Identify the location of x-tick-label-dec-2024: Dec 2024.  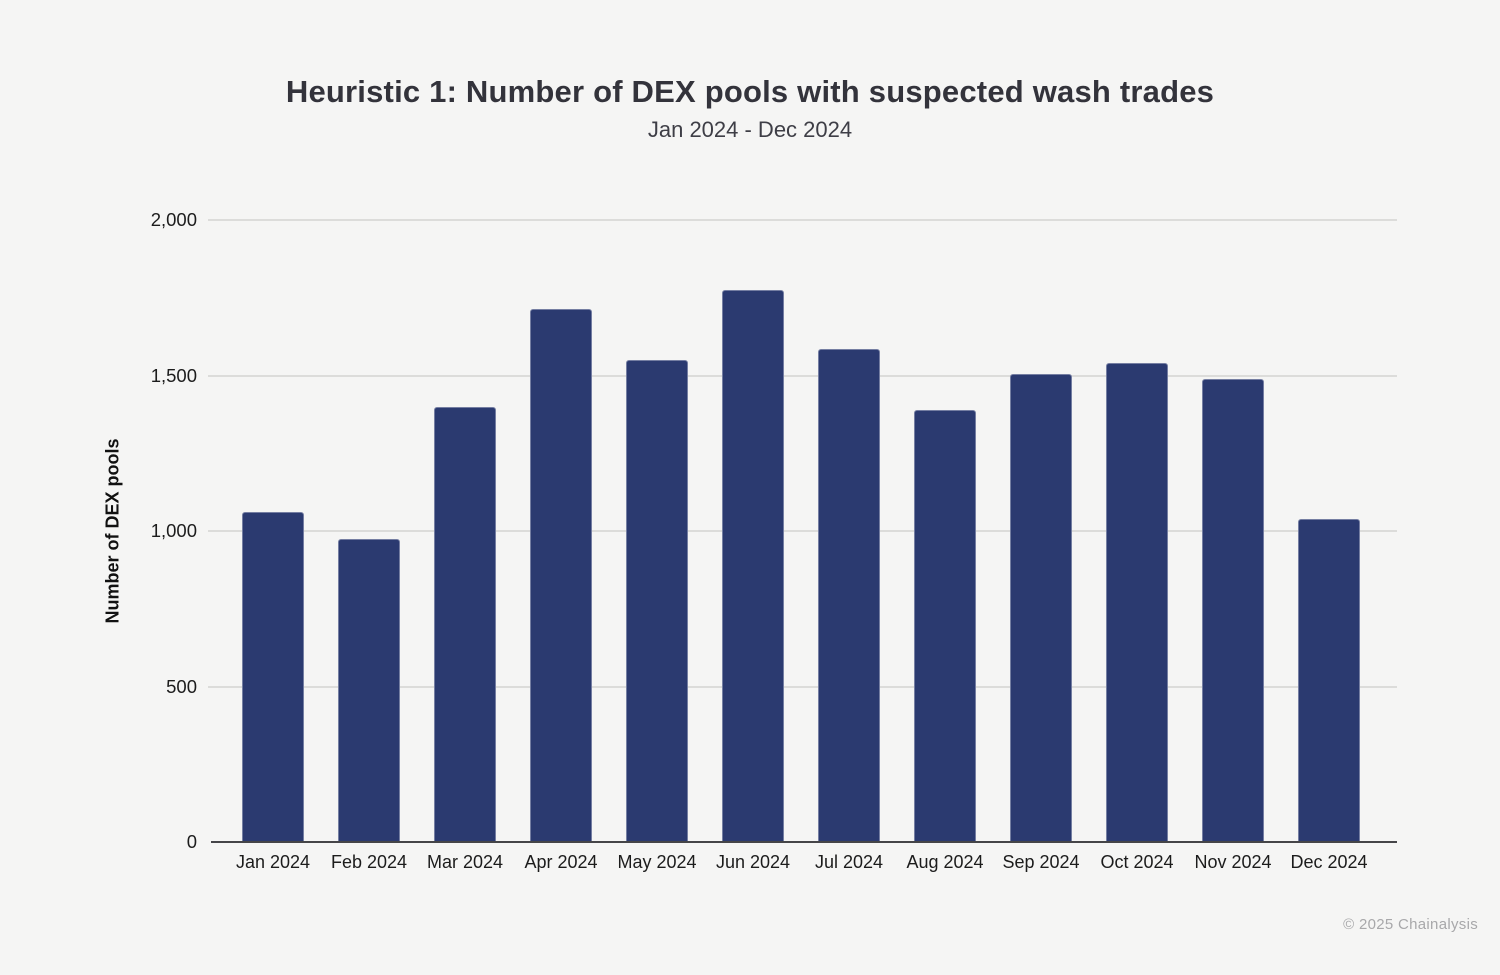
(1329, 862).